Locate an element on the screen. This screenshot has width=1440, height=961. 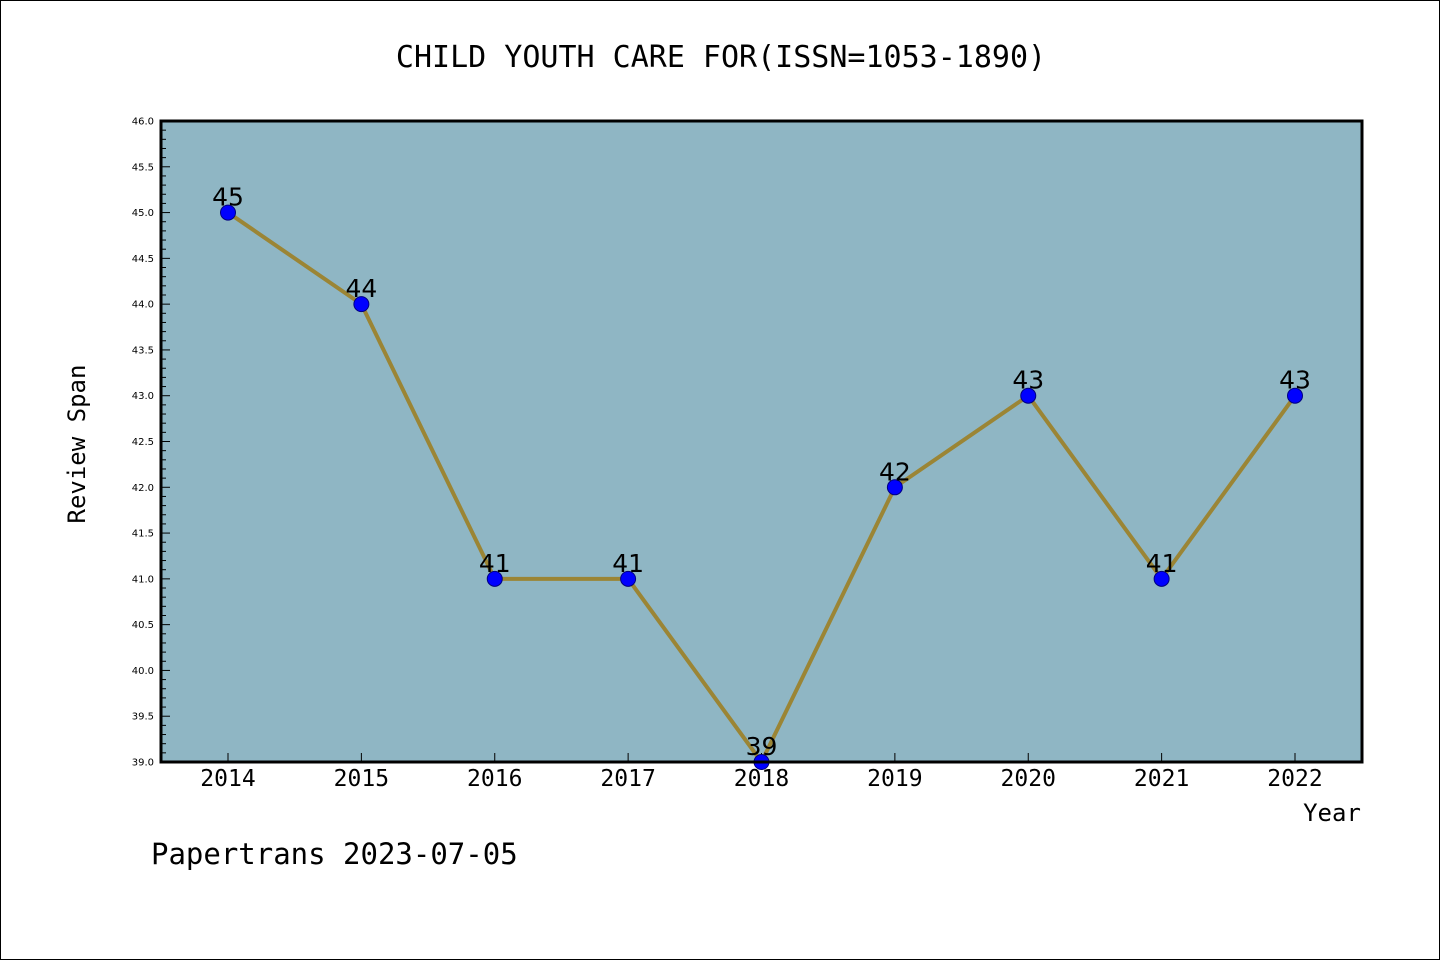
x-tick-label: 2020 is located at coordinates (1028, 779).